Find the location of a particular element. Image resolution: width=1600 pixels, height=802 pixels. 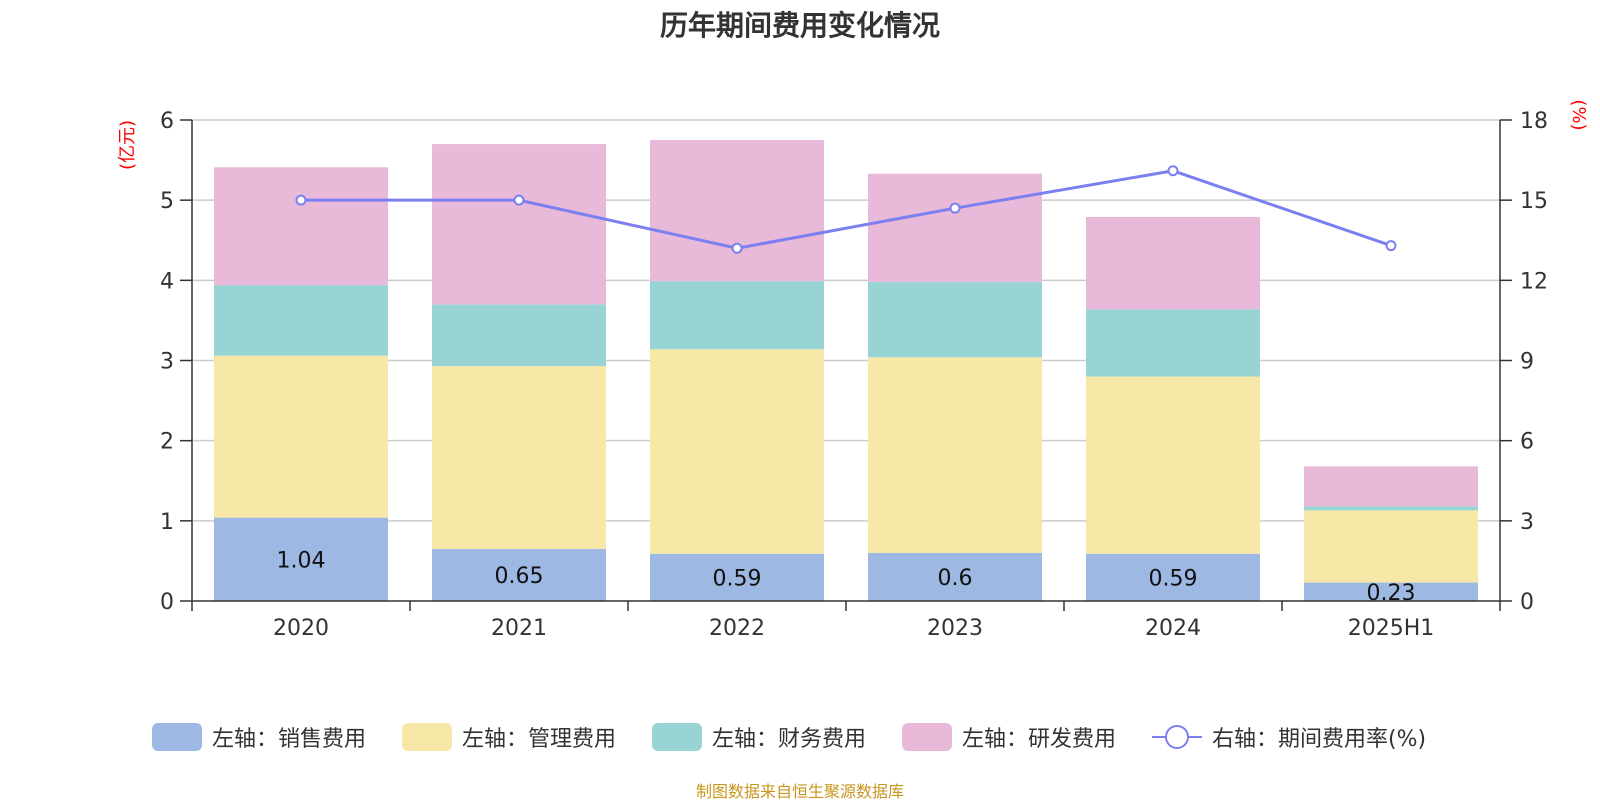

legend-item-rd: 左轴：研发费用 is located at coordinates (1009, 737).